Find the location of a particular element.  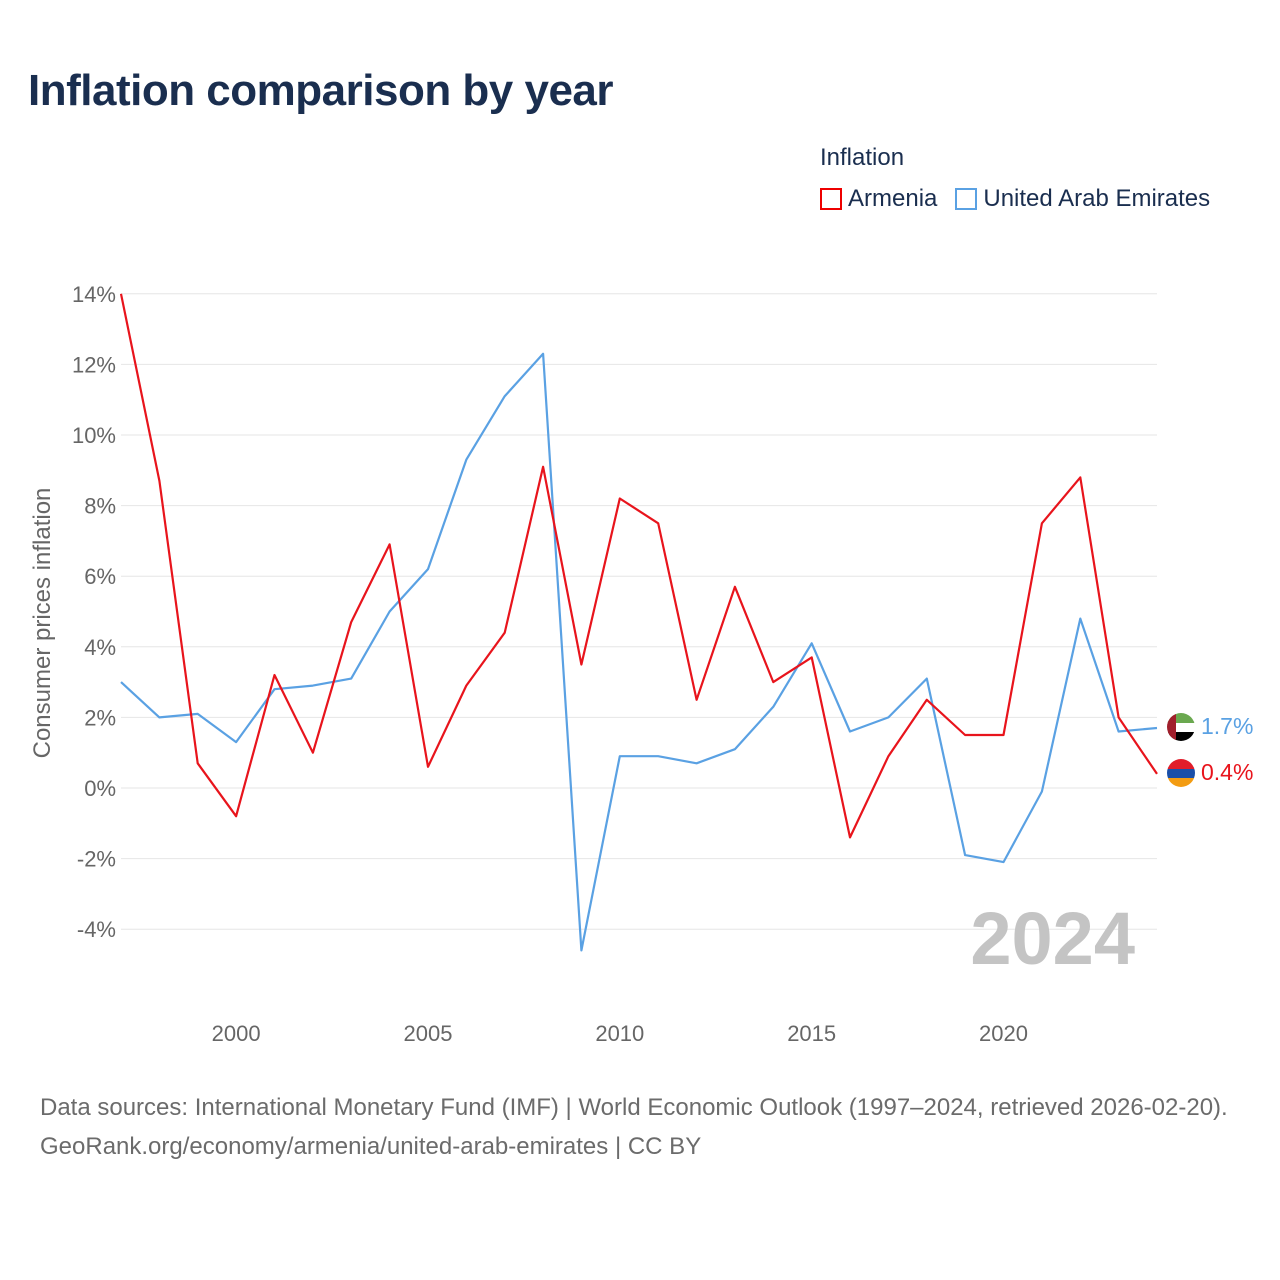

year-watermark: 2024 is located at coordinates (1052, 938).